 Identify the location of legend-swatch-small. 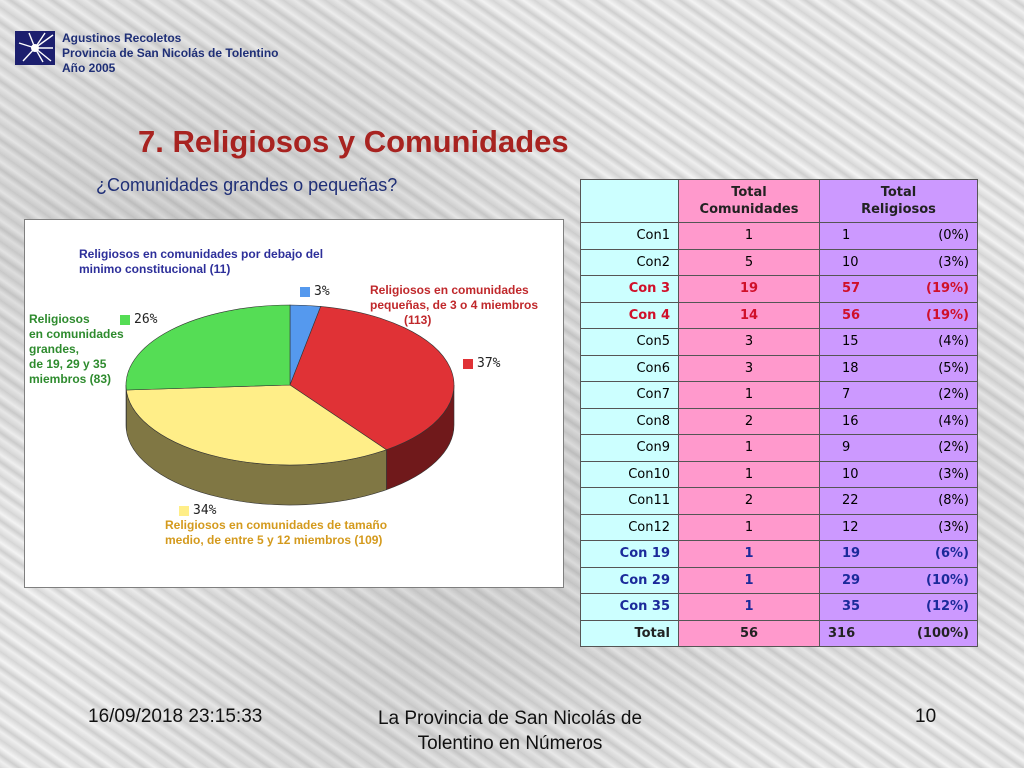
(305, 291).